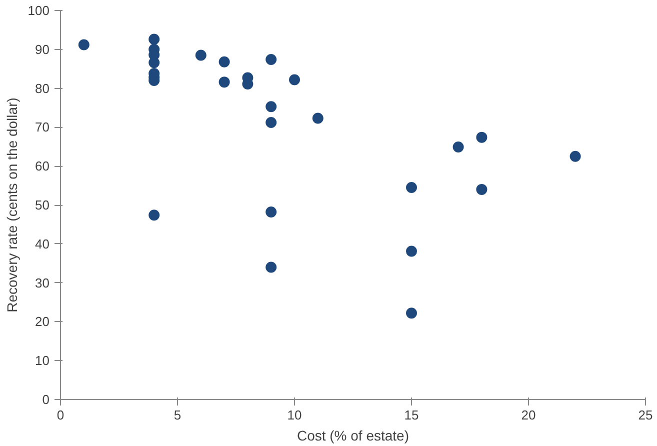  Describe the element at coordinates (353, 436) in the screenshot. I see `x-axis-title: Cost (% of estate)` at that location.